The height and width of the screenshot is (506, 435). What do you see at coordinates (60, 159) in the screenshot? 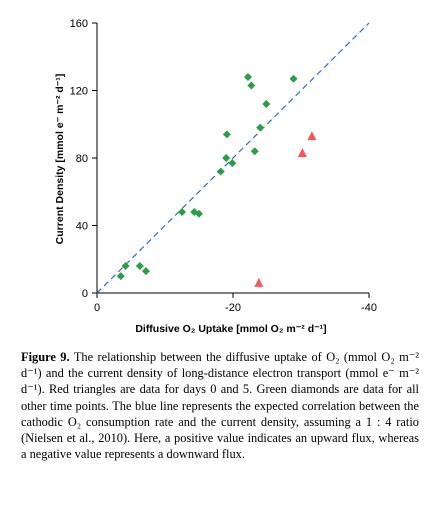
I see `y-axis-title: Current Density [mmol e⁻ m⁻² d⁻¹]` at bounding box center [60, 159].